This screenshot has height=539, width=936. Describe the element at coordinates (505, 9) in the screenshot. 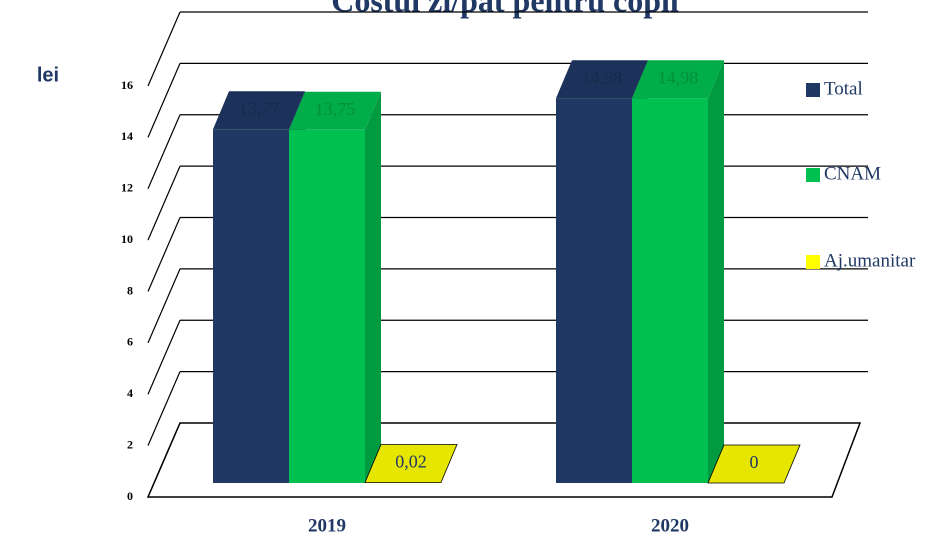

I see `chart-title: Costul zi/pat pentru copii` at that location.